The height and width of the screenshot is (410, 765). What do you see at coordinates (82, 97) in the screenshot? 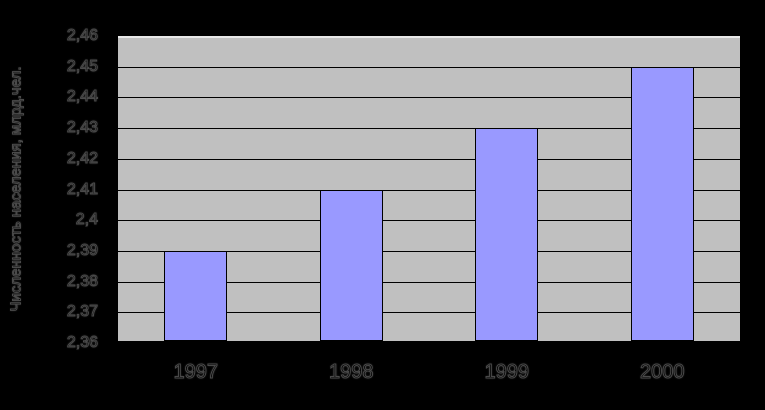
I see `y-tick-label: 2,44` at bounding box center [82, 97].